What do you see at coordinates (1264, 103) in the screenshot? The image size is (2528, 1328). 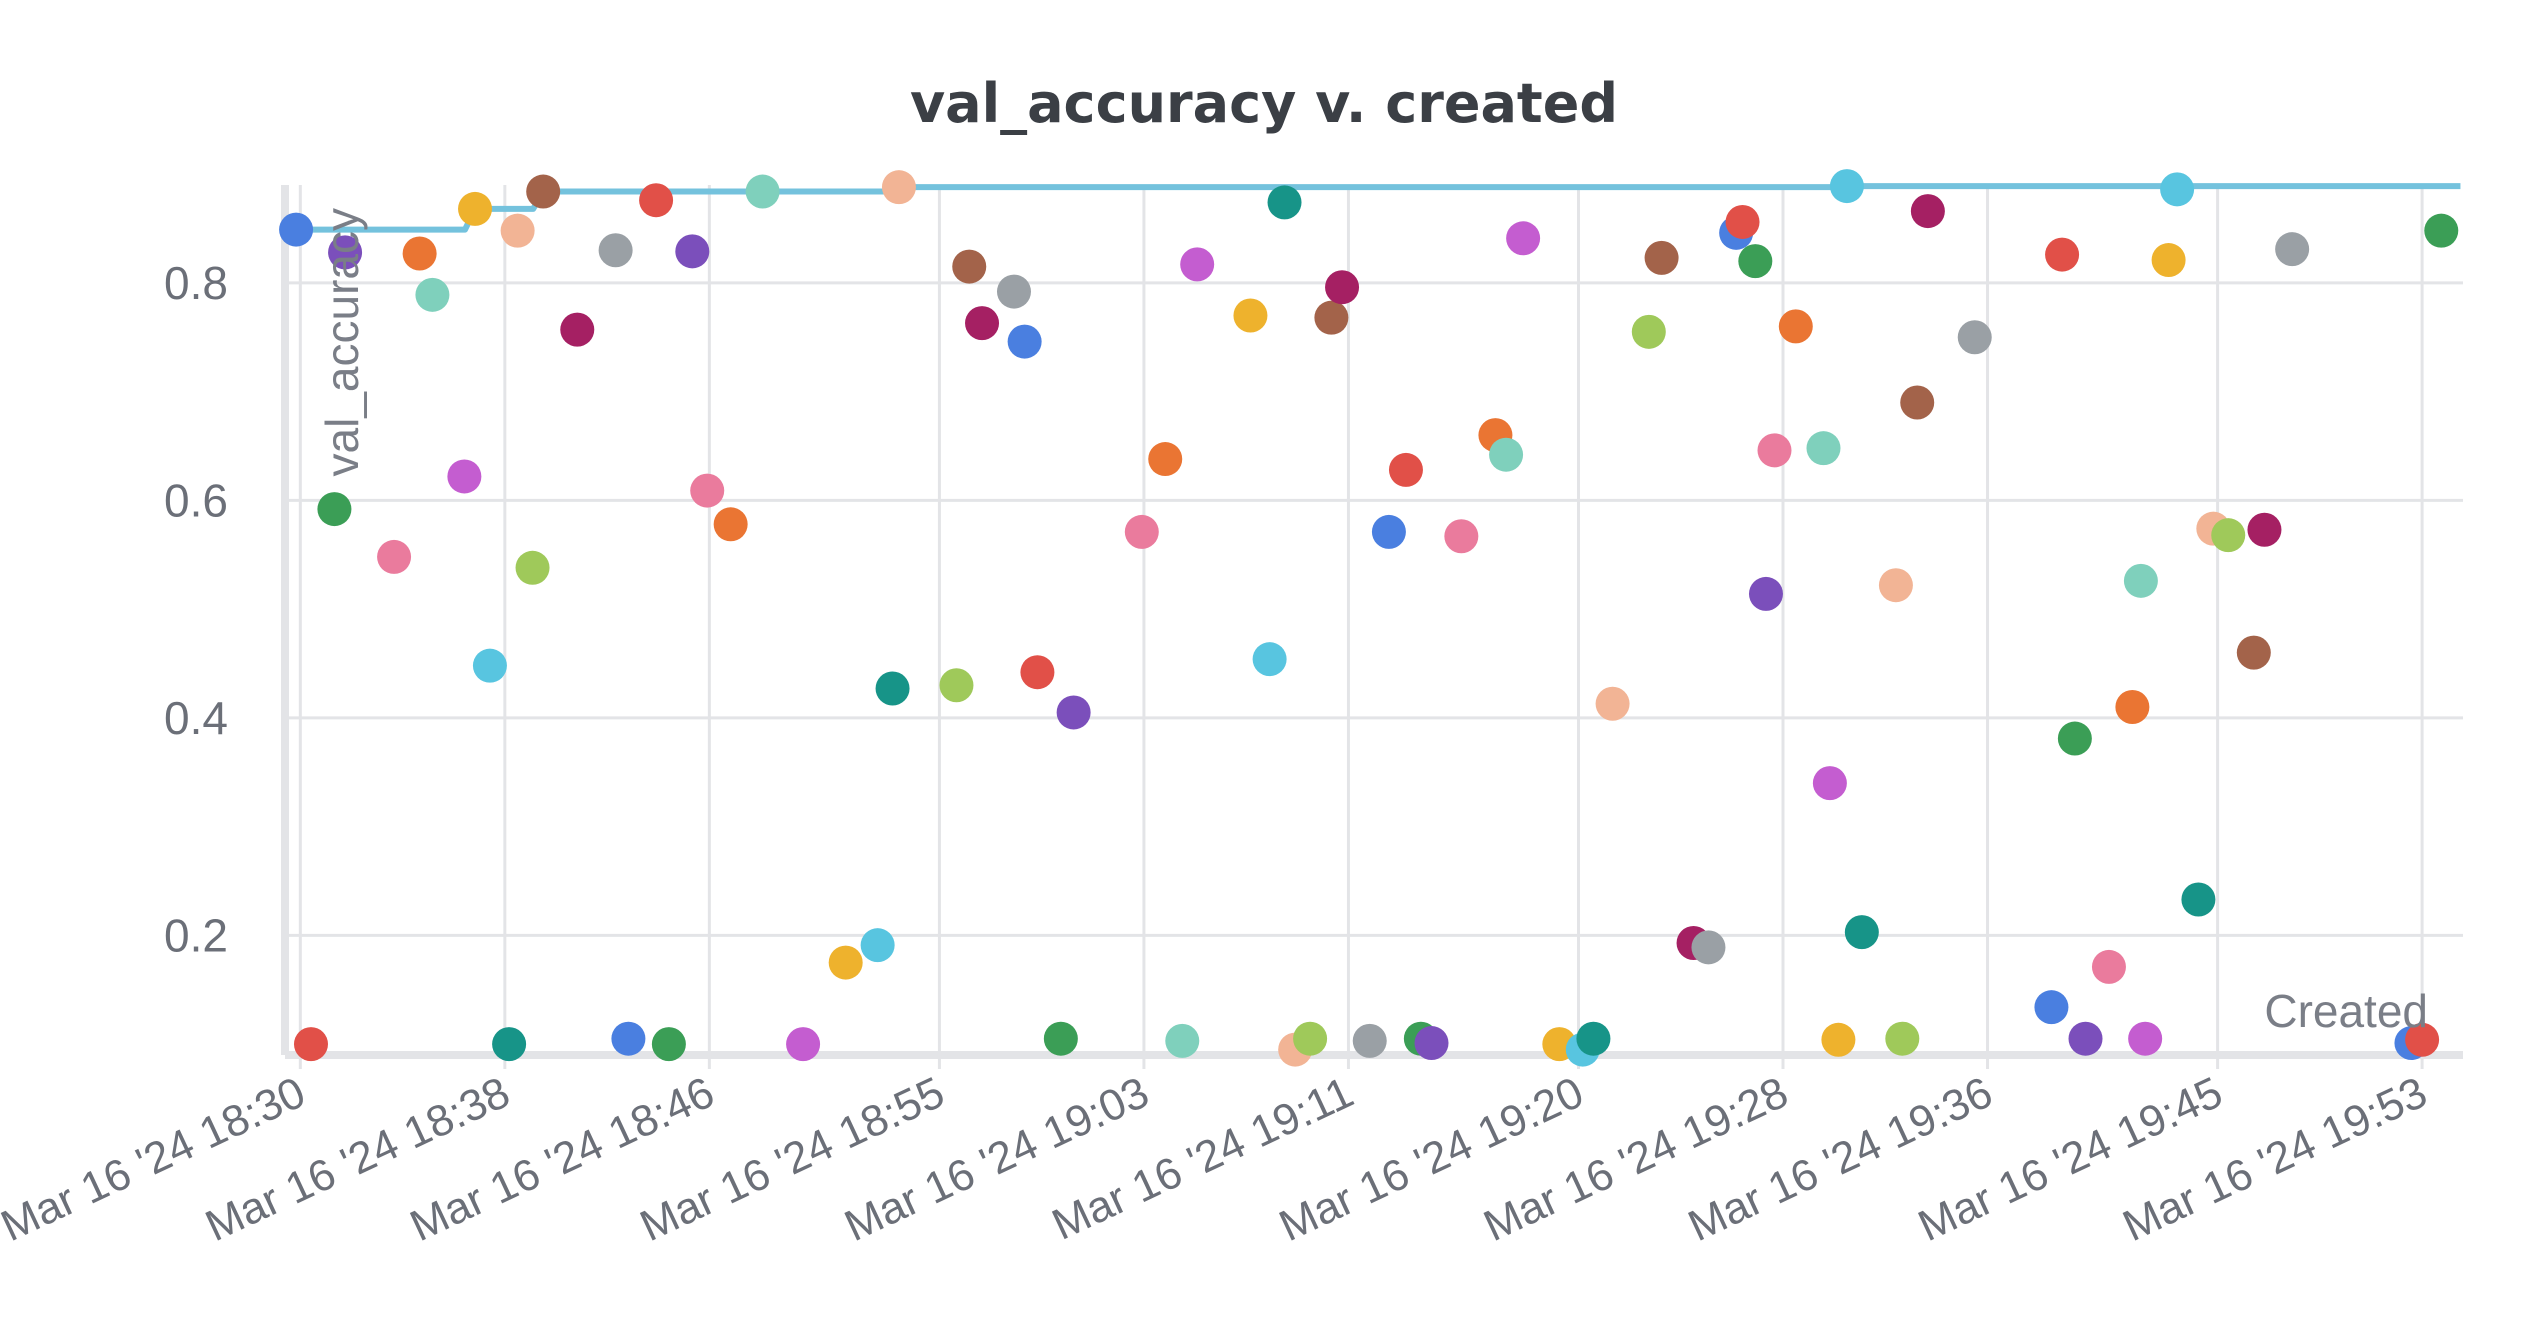 I see `chart-title: val_accuracy v. created` at bounding box center [1264, 103].